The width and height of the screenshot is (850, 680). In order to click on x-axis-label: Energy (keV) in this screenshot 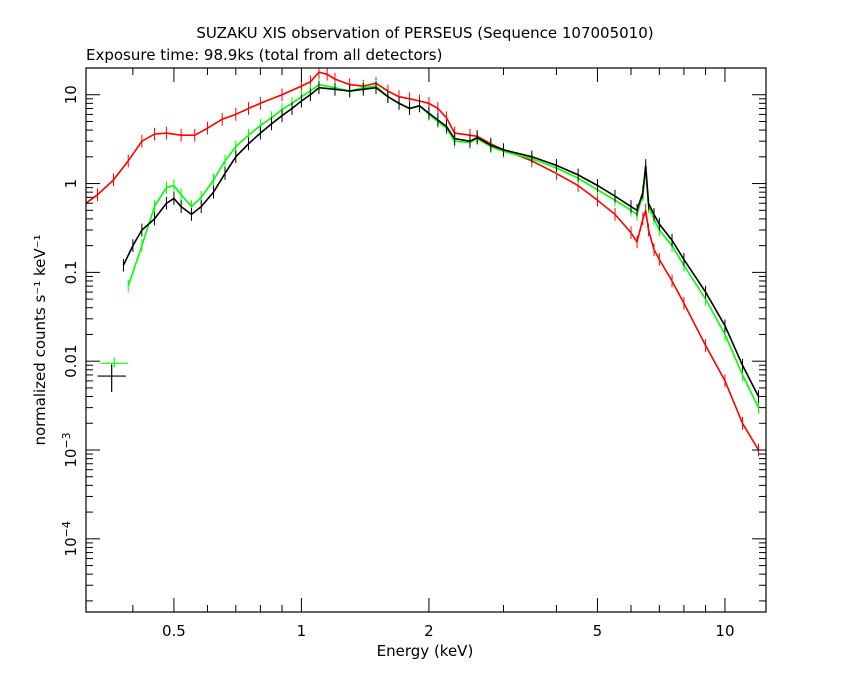, I will do `click(425, 651)`.